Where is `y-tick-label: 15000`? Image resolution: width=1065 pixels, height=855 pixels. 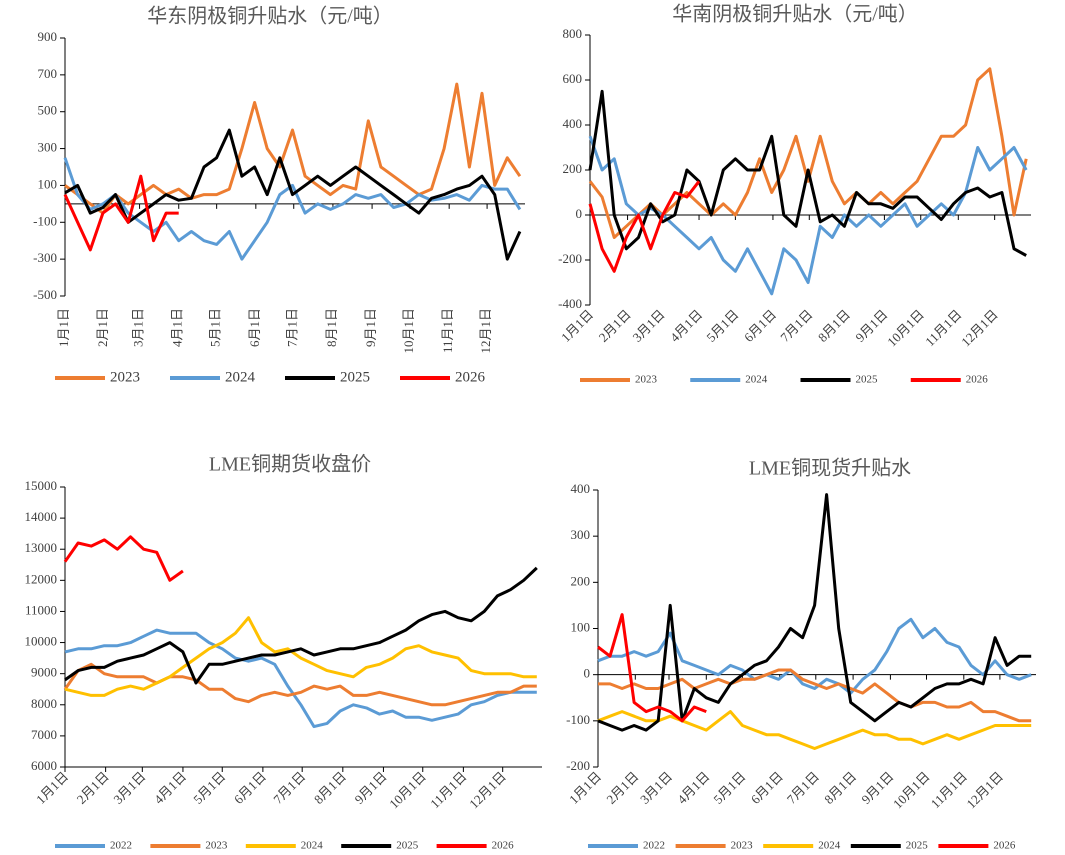 y-tick-label: 15000 is located at coordinates (41, 485).